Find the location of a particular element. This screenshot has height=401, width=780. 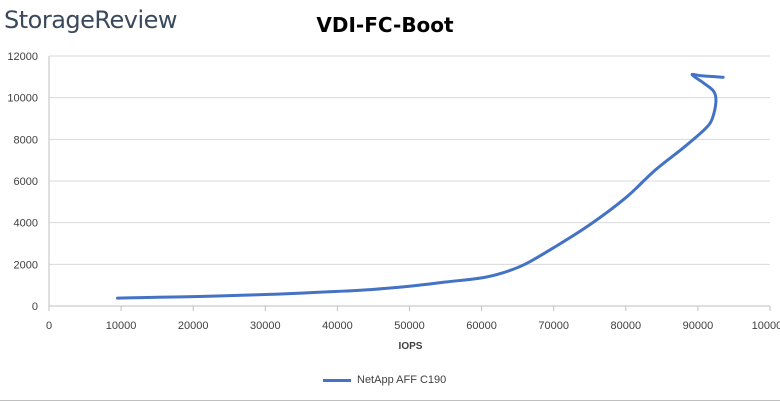

y-tick-label: 0 is located at coordinates (35, 307).